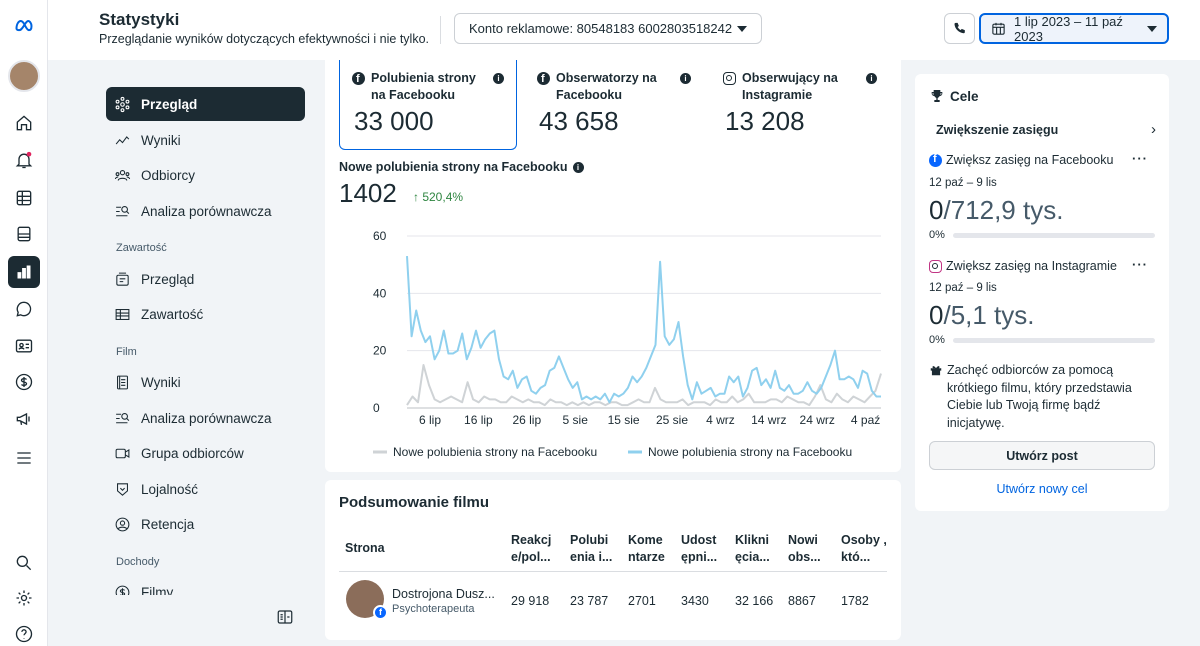 This screenshot has width=1200, height=646. What do you see at coordinates (24, 458) in the screenshot?
I see `menu-hamburger-icon` at bounding box center [24, 458].